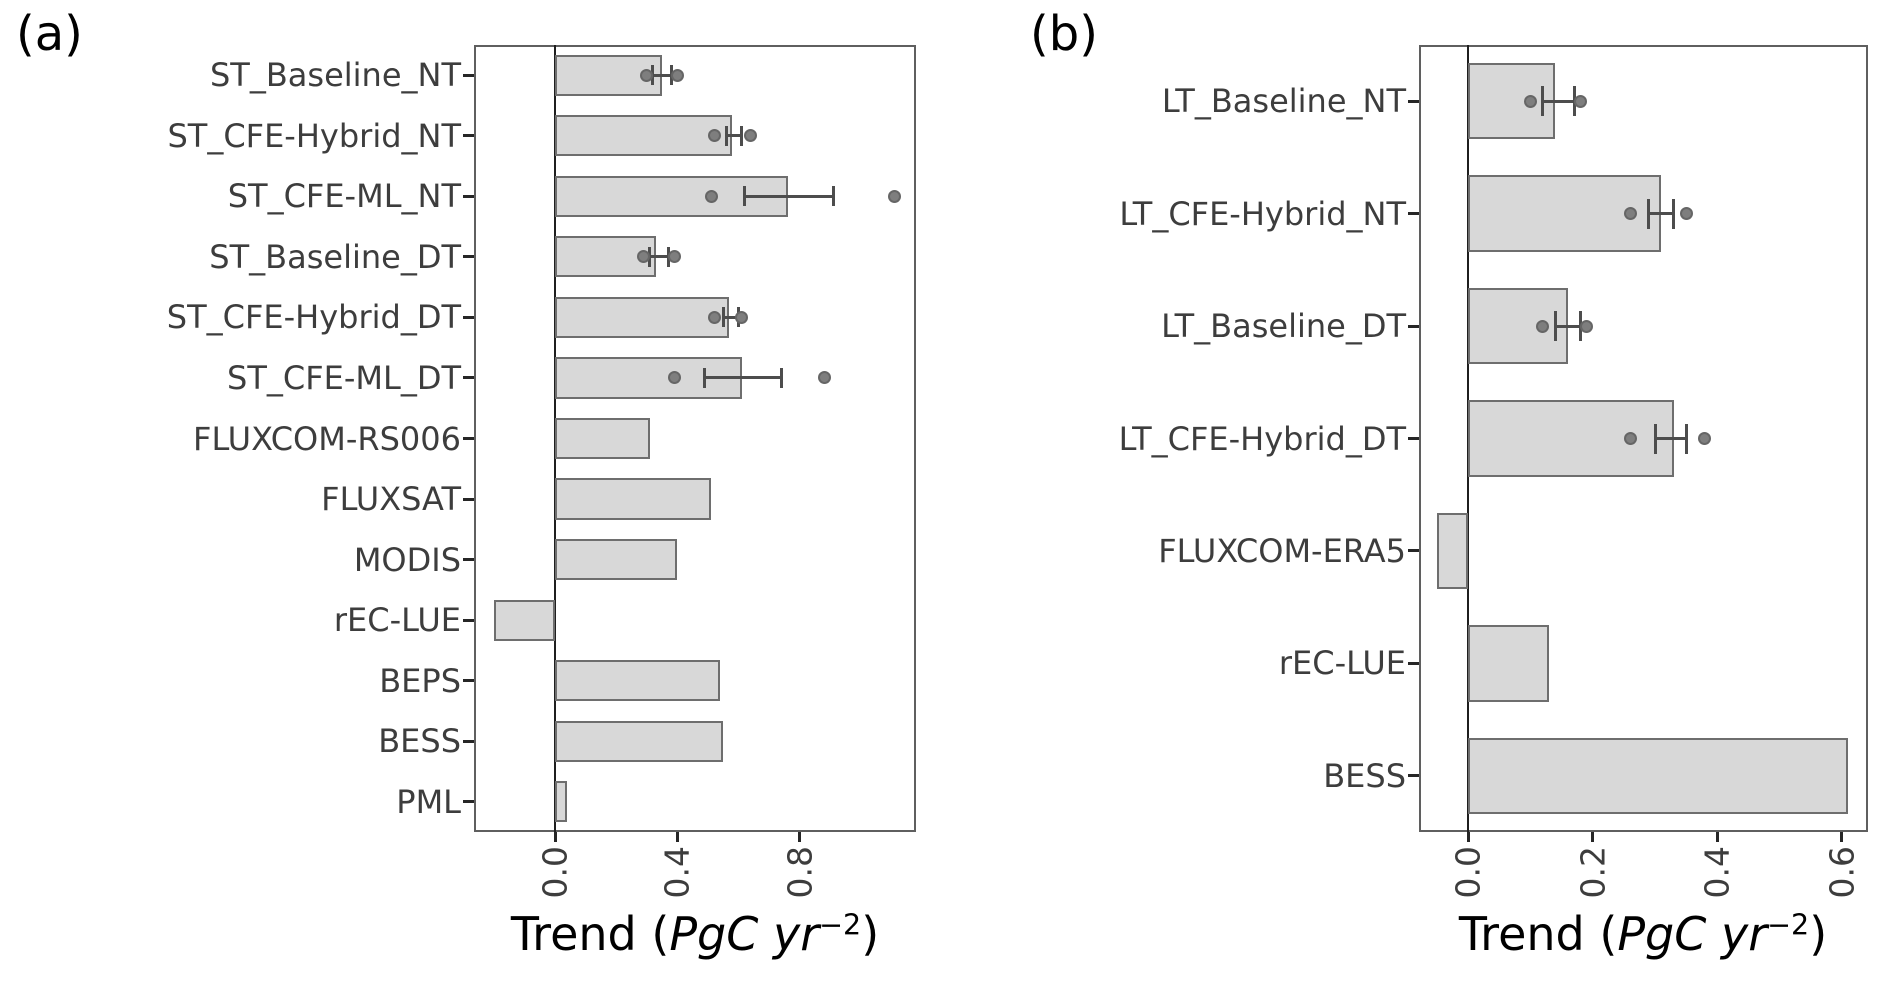  Describe the element at coordinates (407, 559) in the screenshot. I see `category-label: MODIS` at that location.